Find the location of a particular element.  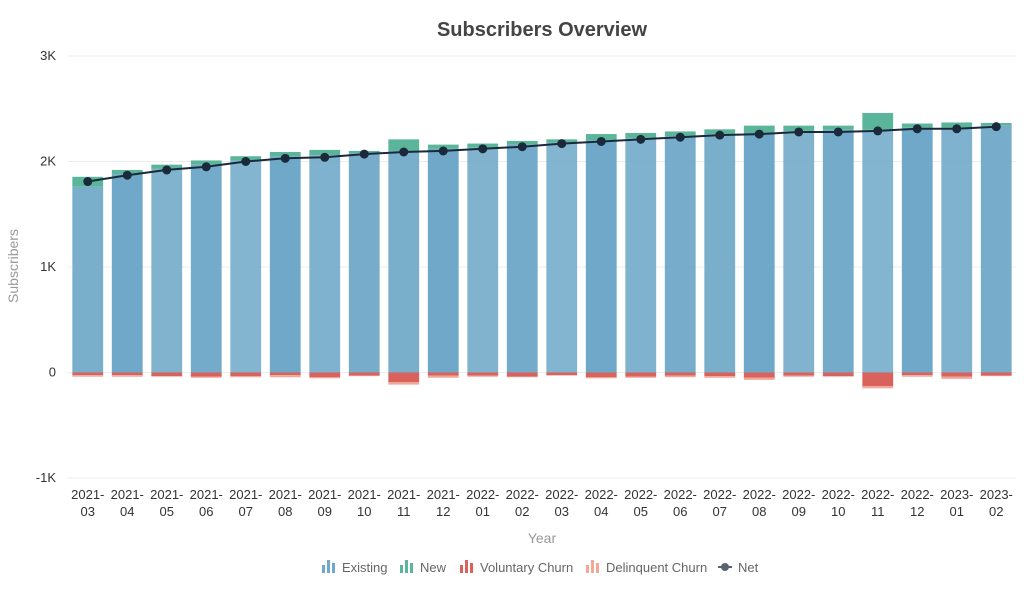

legend-item-voluntary-churn: Voluntary Churn is located at coordinates (516, 567).